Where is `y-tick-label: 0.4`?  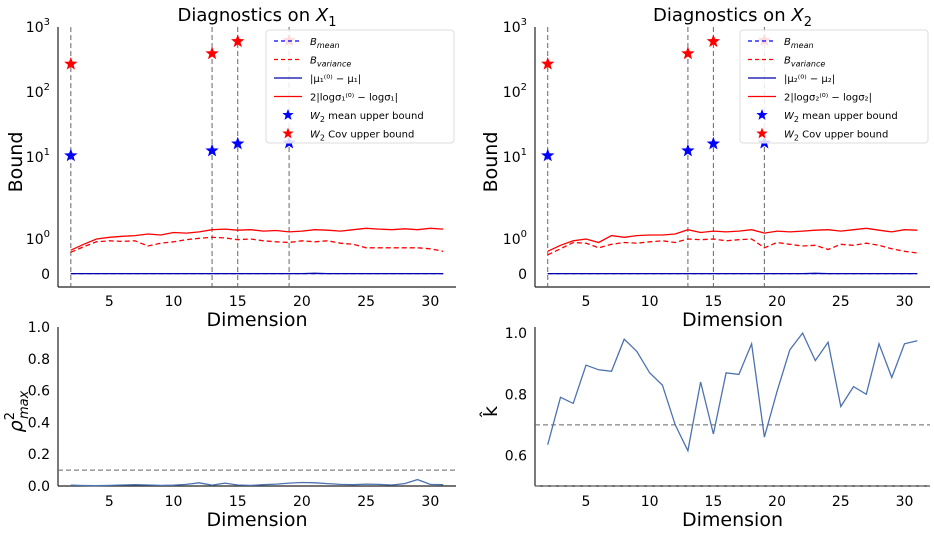
y-tick-label: 0.4 is located at coordinates (39, 423).